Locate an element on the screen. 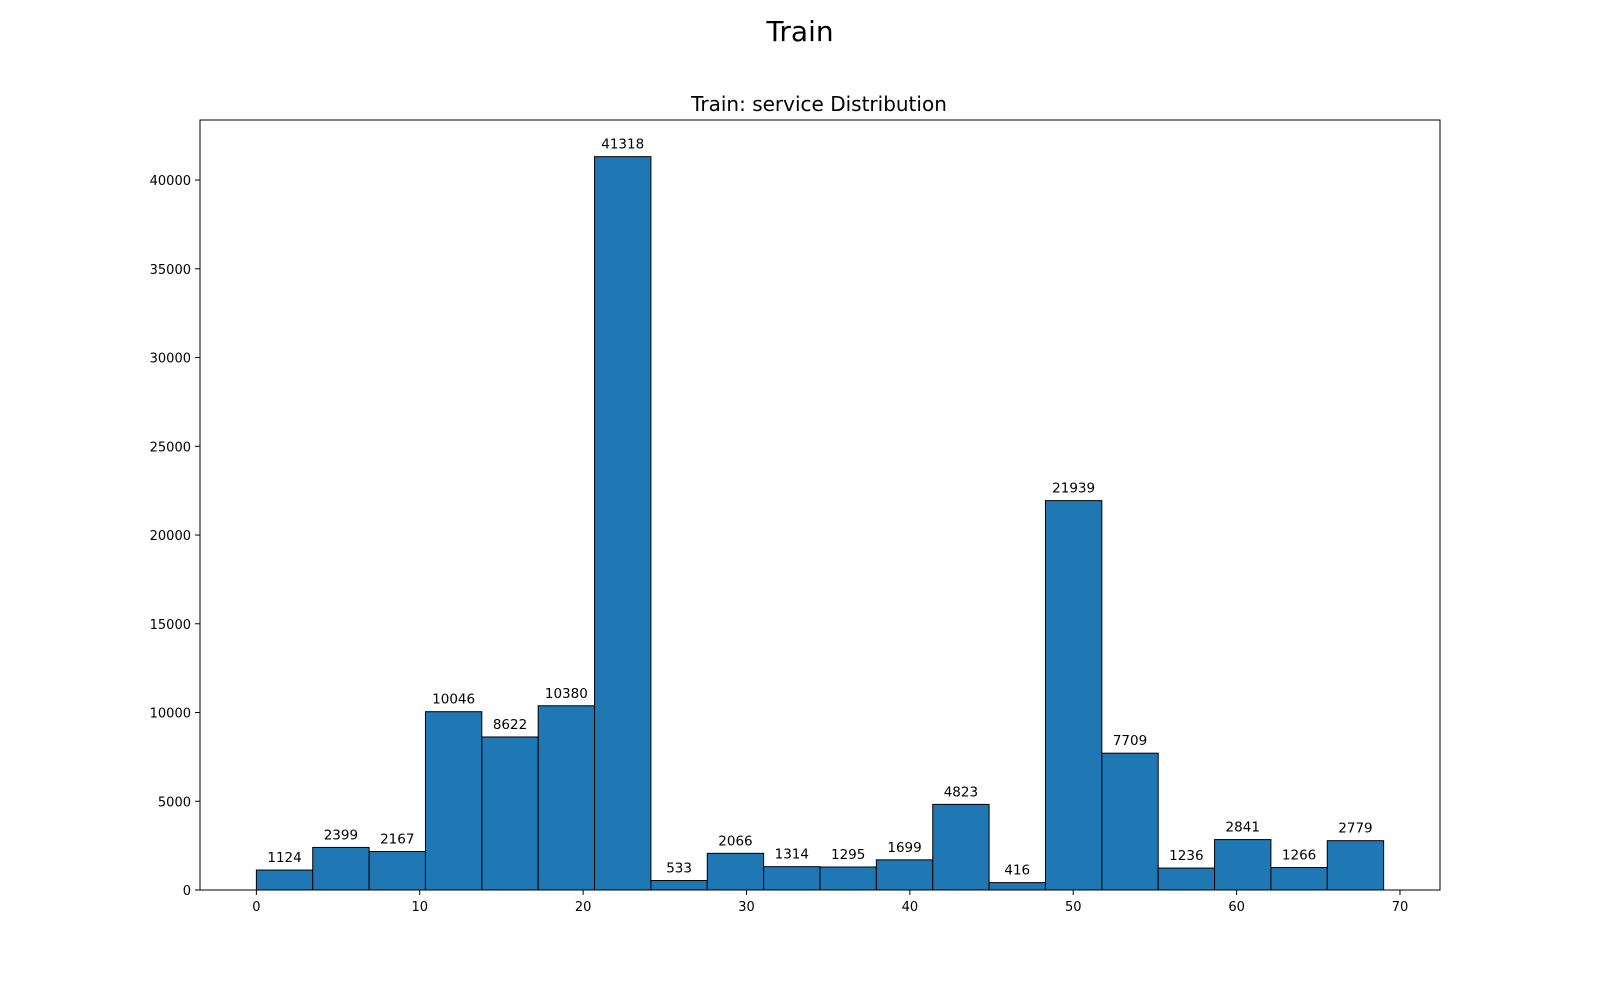 Image resolution: width=1600 pixels, height=1000 pixels. bar-value-label: 1266 is located at coordinates (1299, 856).